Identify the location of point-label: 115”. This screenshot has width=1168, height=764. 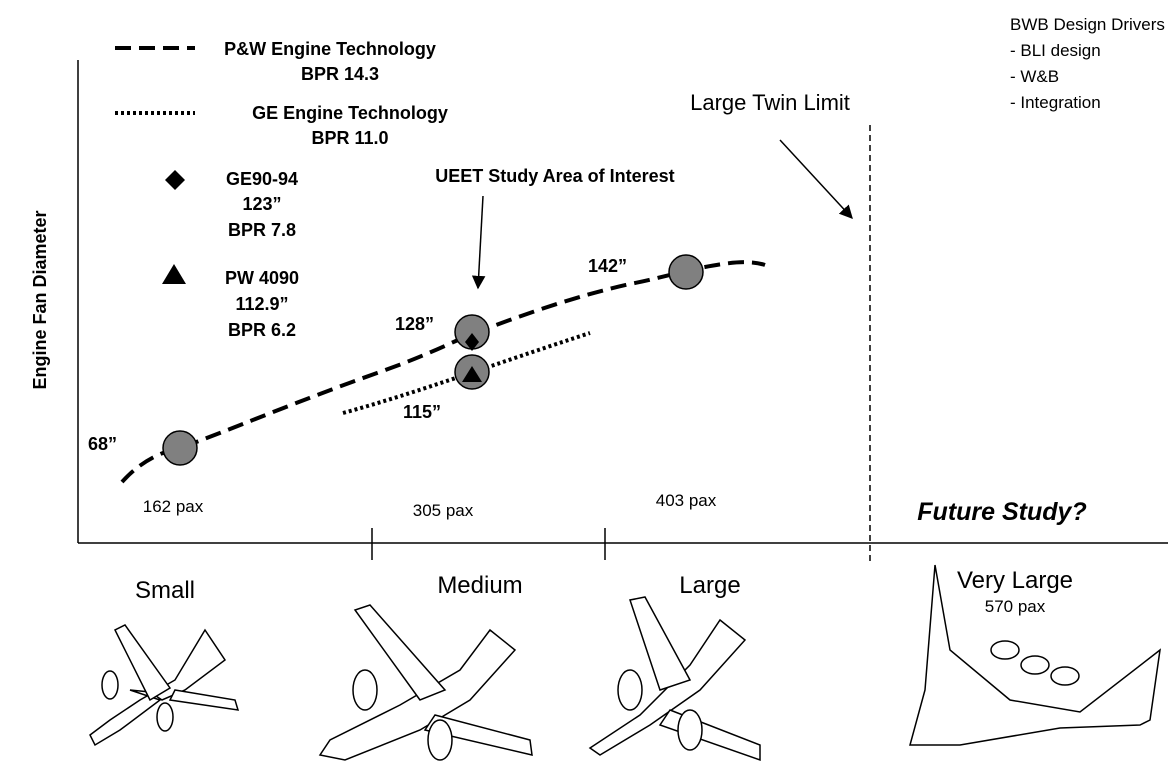
(422, 412).